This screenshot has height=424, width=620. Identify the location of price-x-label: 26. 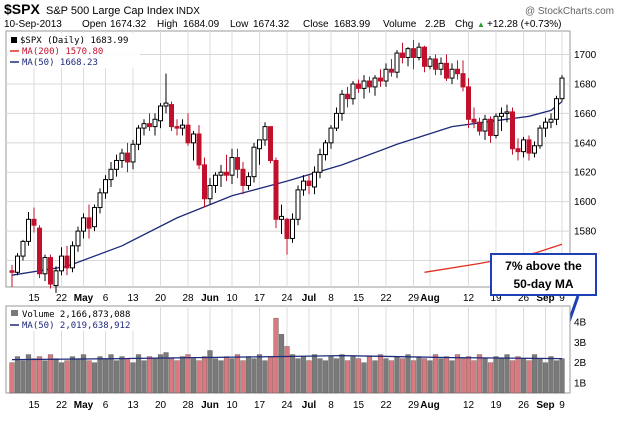
(524, 298).